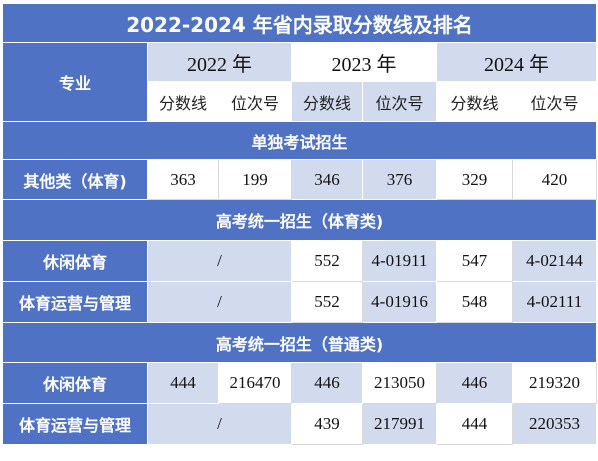  I want to click on sub-header-score-2024: 分数线, so click(474, 101).